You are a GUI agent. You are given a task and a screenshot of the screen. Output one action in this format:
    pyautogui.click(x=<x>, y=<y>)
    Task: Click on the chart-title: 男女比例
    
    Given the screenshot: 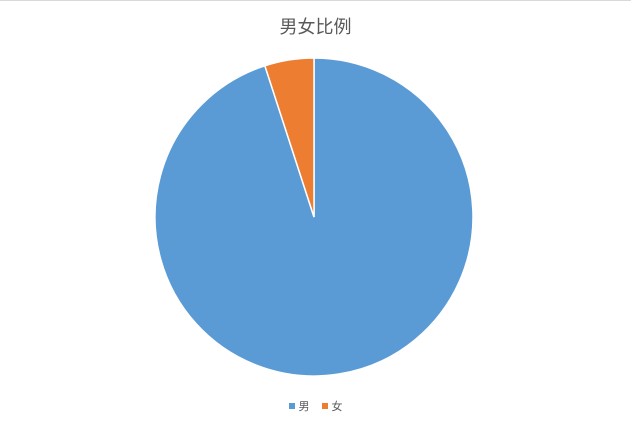 What is the action you would take?
    pyautogui.click(x=315, y=27)
    